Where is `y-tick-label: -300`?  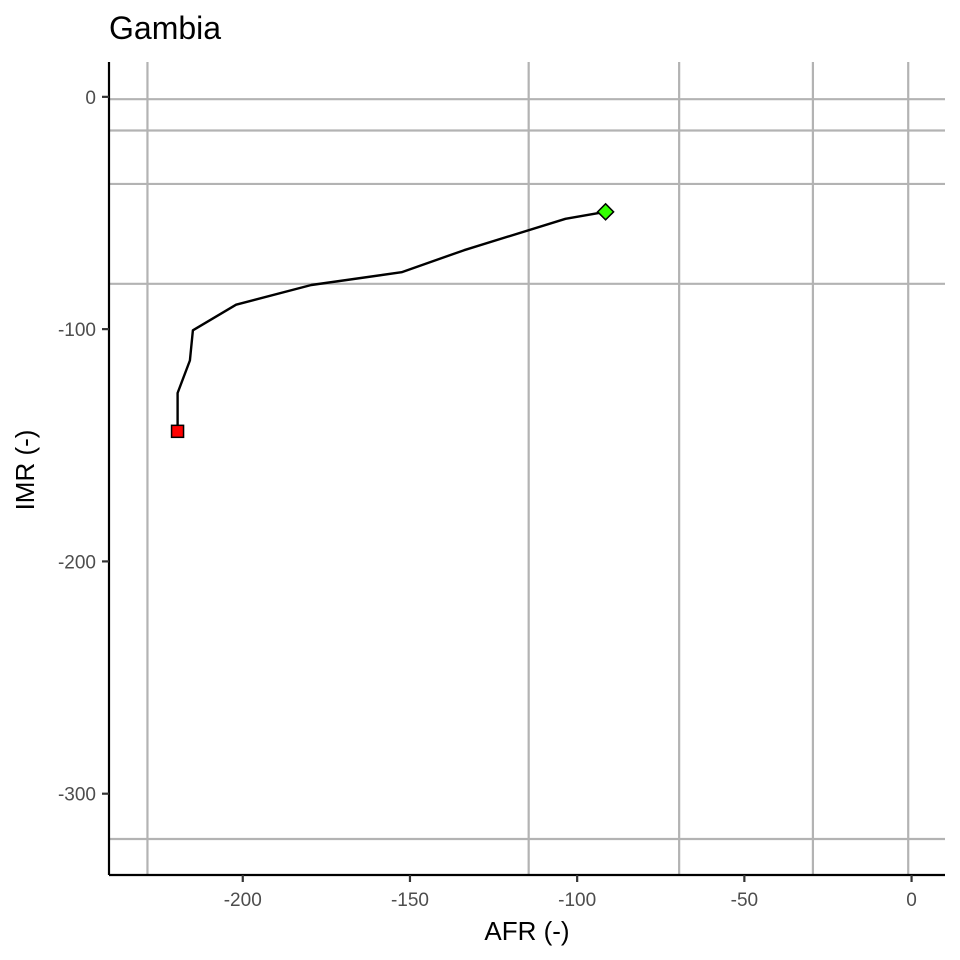
y-tick-label: -300 is located at coordinates (77, 795).